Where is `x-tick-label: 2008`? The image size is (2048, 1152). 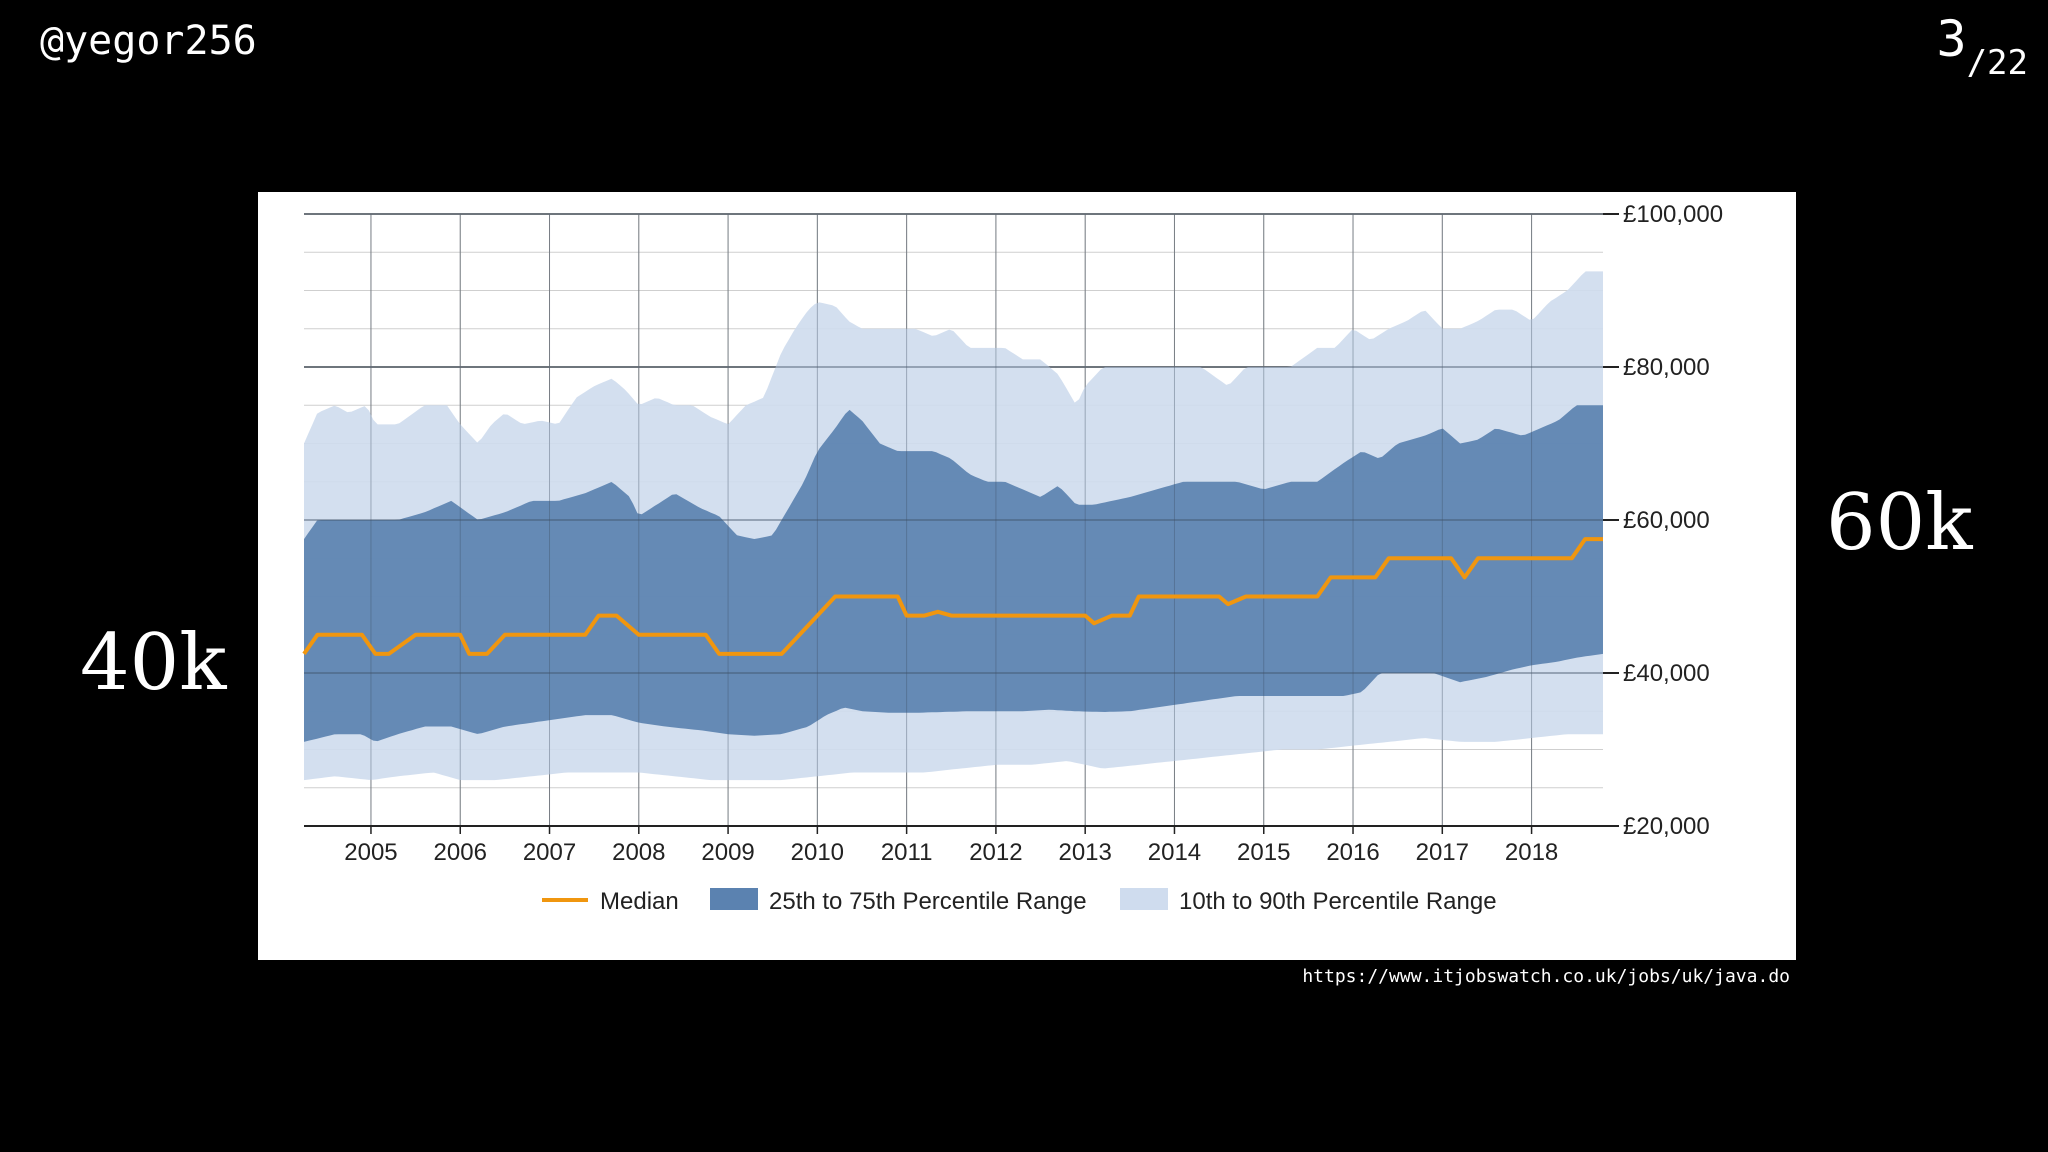
x-tick-label: 2008 is located at coordinates (638, 852).